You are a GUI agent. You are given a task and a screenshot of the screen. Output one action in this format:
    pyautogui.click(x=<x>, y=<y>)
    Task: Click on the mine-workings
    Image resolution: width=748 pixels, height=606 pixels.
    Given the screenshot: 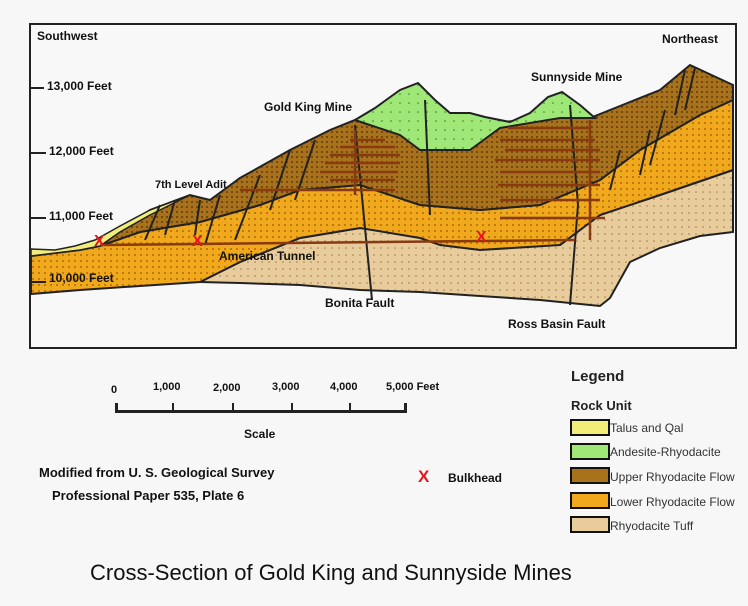 What is the action you would take?
    pyautogui.click(x=352, y=183)
    